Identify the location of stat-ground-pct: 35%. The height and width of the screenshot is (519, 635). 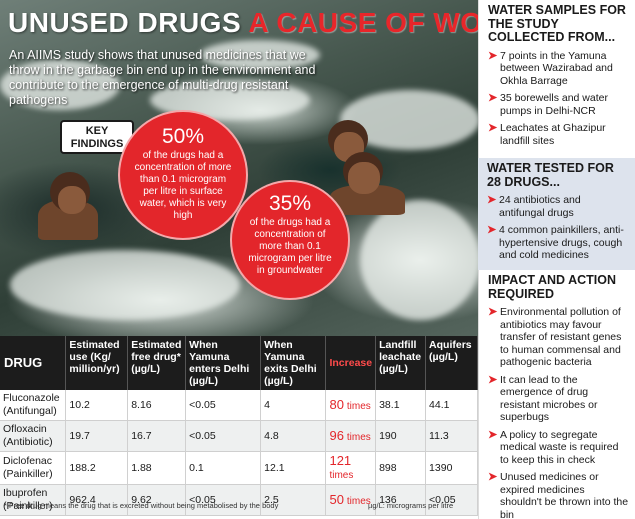
(290, 203).